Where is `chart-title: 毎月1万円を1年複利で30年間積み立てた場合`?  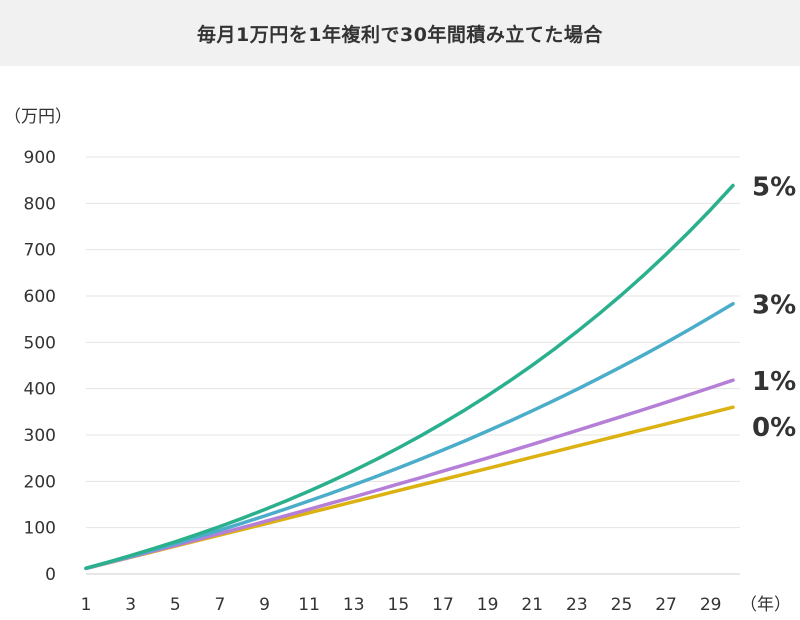
chart-title: 毎月1万円を1年複利で30年間積み立てた場合 is located at coordinates (400, 34).